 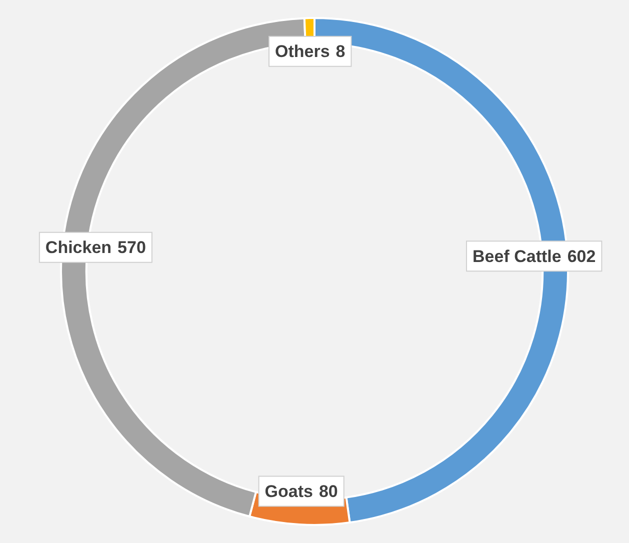 What do you see at coordinates (341, 52) in the screenshot?
I see `data-label: 8` at bounding box center [341, 52].